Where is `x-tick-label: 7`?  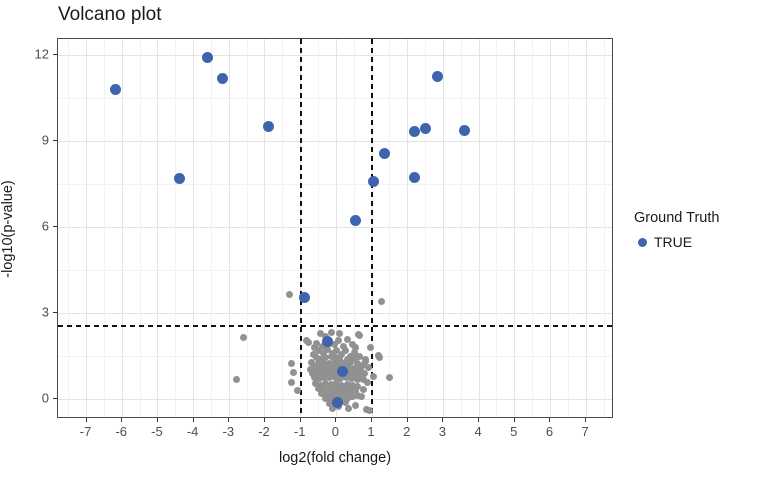
x-tick-label: 7 is located at coordinates (585, 431).